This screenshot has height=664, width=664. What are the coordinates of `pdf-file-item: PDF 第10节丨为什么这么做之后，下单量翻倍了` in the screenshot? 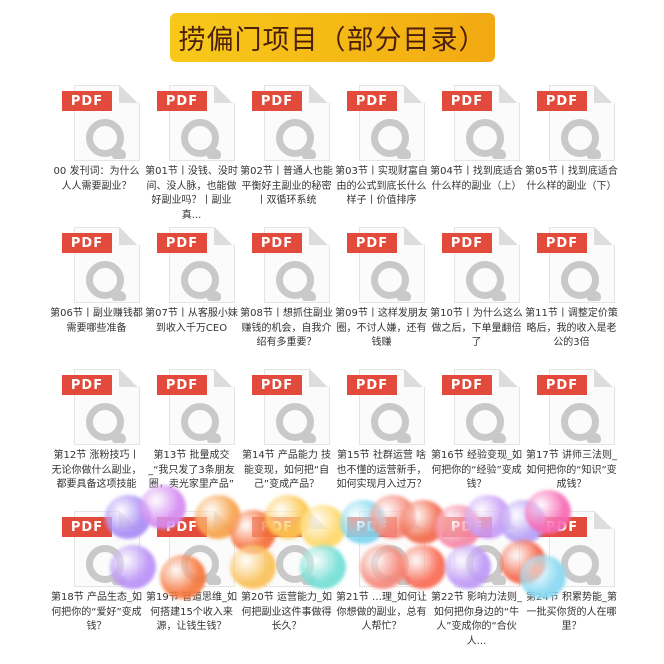 It's located at (476, 296).